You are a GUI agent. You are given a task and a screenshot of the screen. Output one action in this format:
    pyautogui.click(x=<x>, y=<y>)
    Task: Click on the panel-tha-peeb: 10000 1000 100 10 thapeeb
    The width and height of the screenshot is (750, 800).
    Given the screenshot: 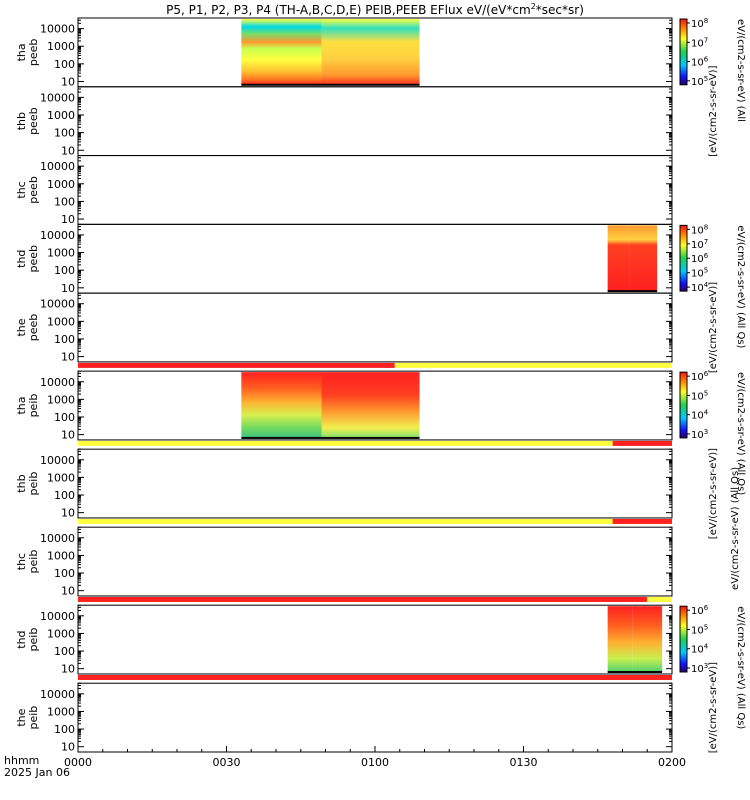 What is the action you would take?
    pyautogui.click(x=344, y=52)
    